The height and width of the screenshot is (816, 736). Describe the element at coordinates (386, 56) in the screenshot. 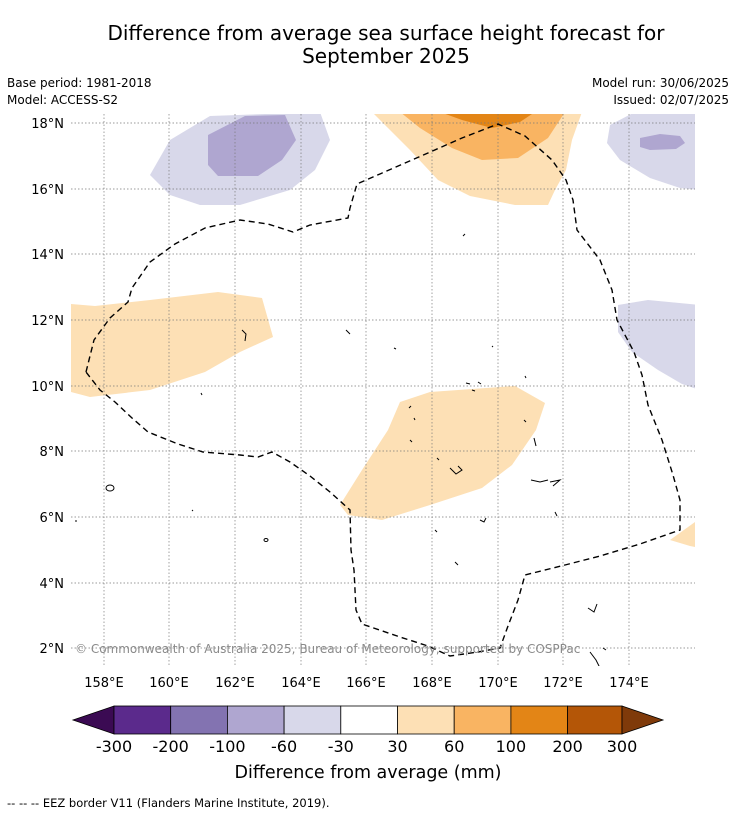

I see `title-line-2: September 2025` at that location.